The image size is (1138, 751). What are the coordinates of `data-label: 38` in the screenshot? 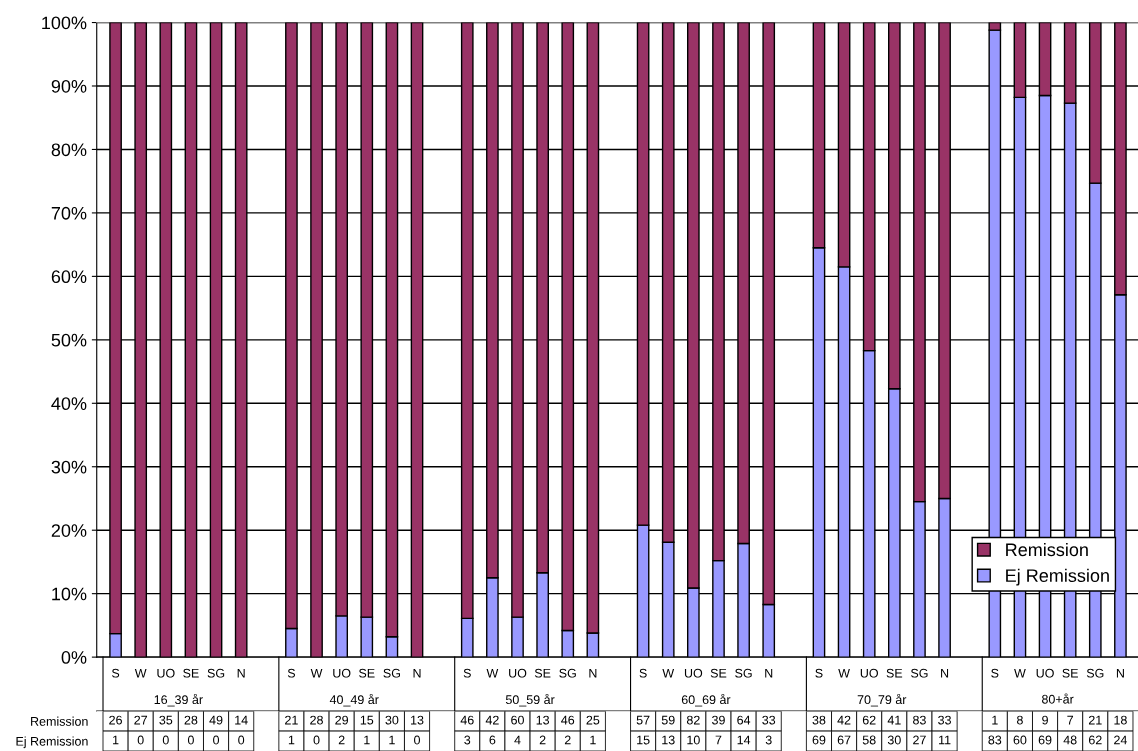 It's located at (819, 720).